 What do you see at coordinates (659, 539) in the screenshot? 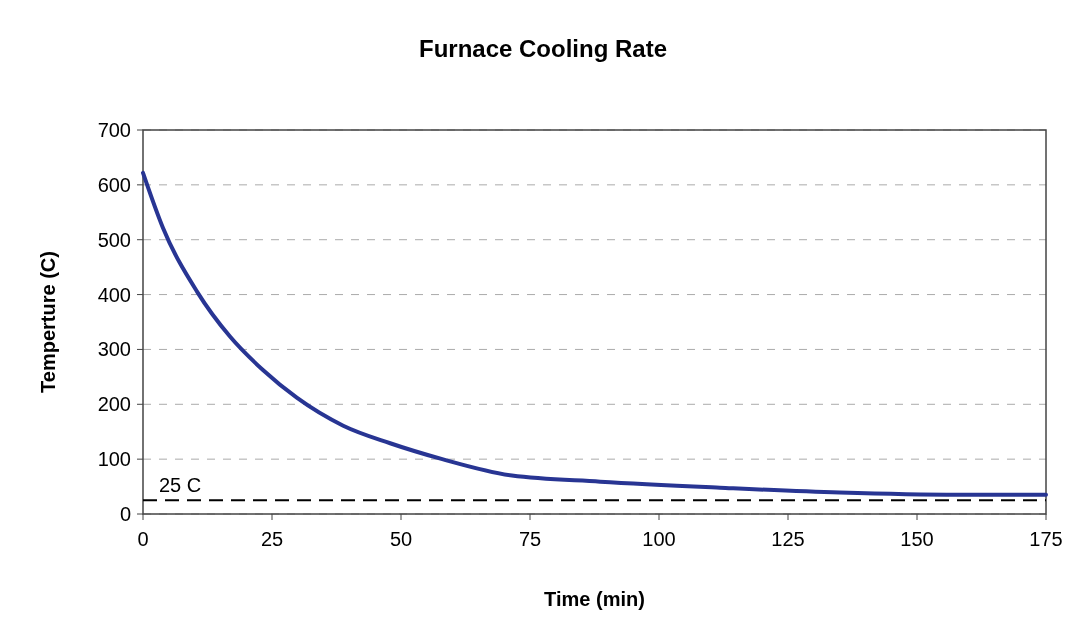
I see `x-tick-label: 100` at bounding box center [659, 539].